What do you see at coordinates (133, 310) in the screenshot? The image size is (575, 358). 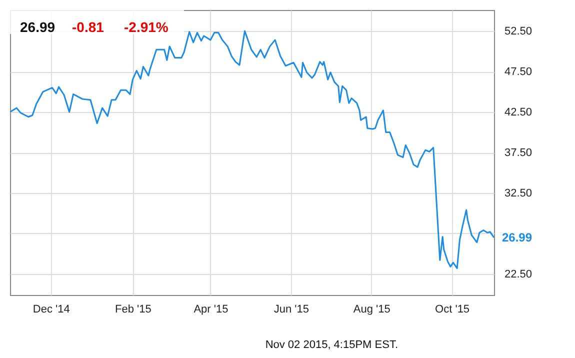 I see `x-tick-label: Feb '15` at bounding box center [133, 310].